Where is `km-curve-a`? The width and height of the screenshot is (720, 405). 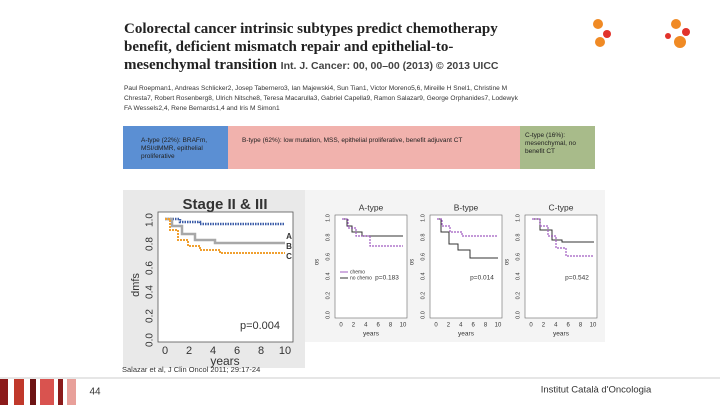
km-curve-a is located at coordinates (225, 221).